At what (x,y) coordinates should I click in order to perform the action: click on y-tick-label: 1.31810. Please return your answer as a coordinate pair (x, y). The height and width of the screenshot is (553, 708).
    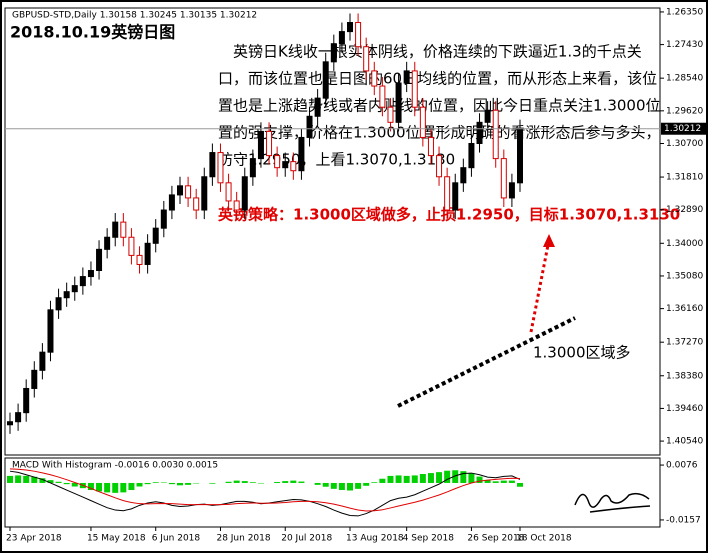
    Looking at the image, I should click on (684, 178).